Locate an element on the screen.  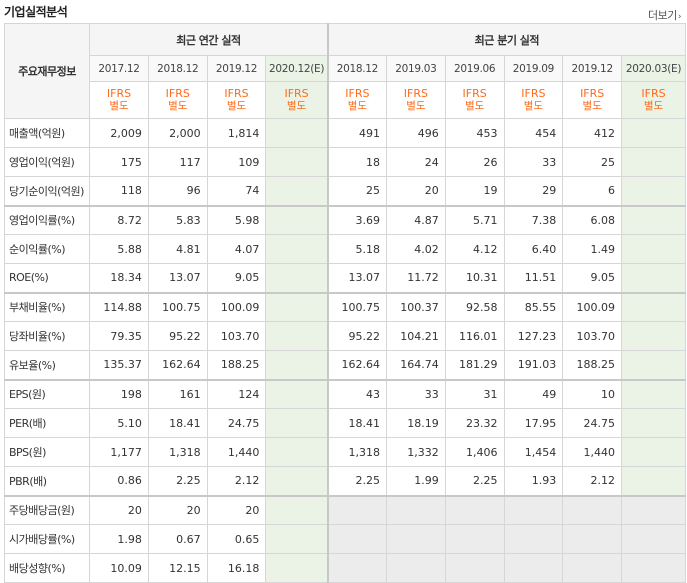
quarter-value-cell: 33 is located at coordinates (415, 393).